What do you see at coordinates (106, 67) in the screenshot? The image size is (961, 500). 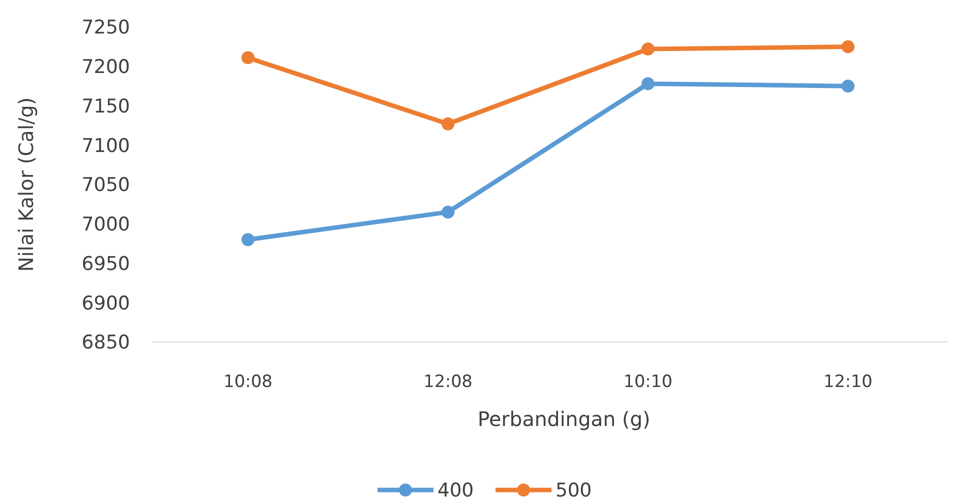 I see `y-tick-label: 7200` at bounding box center [106, 67].